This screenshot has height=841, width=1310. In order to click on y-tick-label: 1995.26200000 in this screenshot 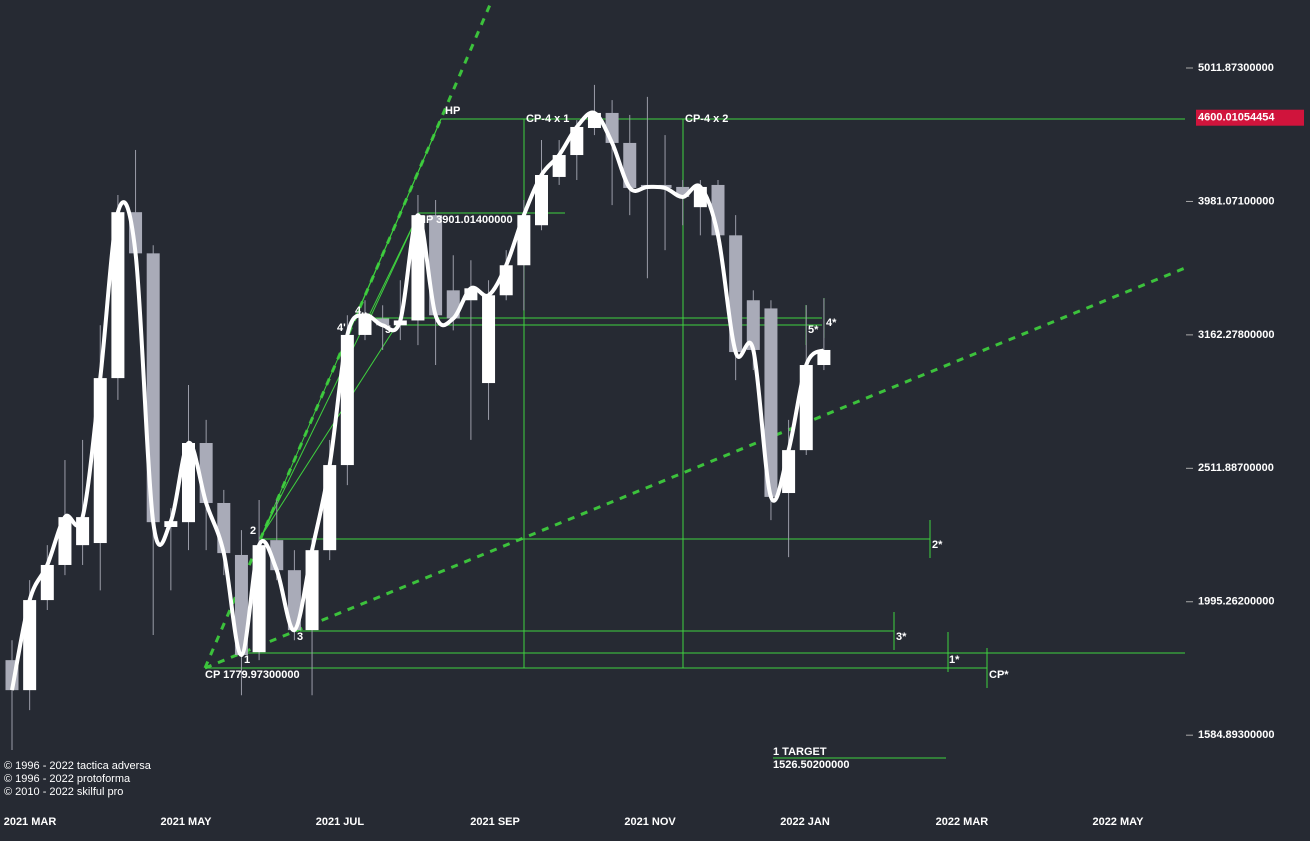, I will do `click(1236, 602)`.